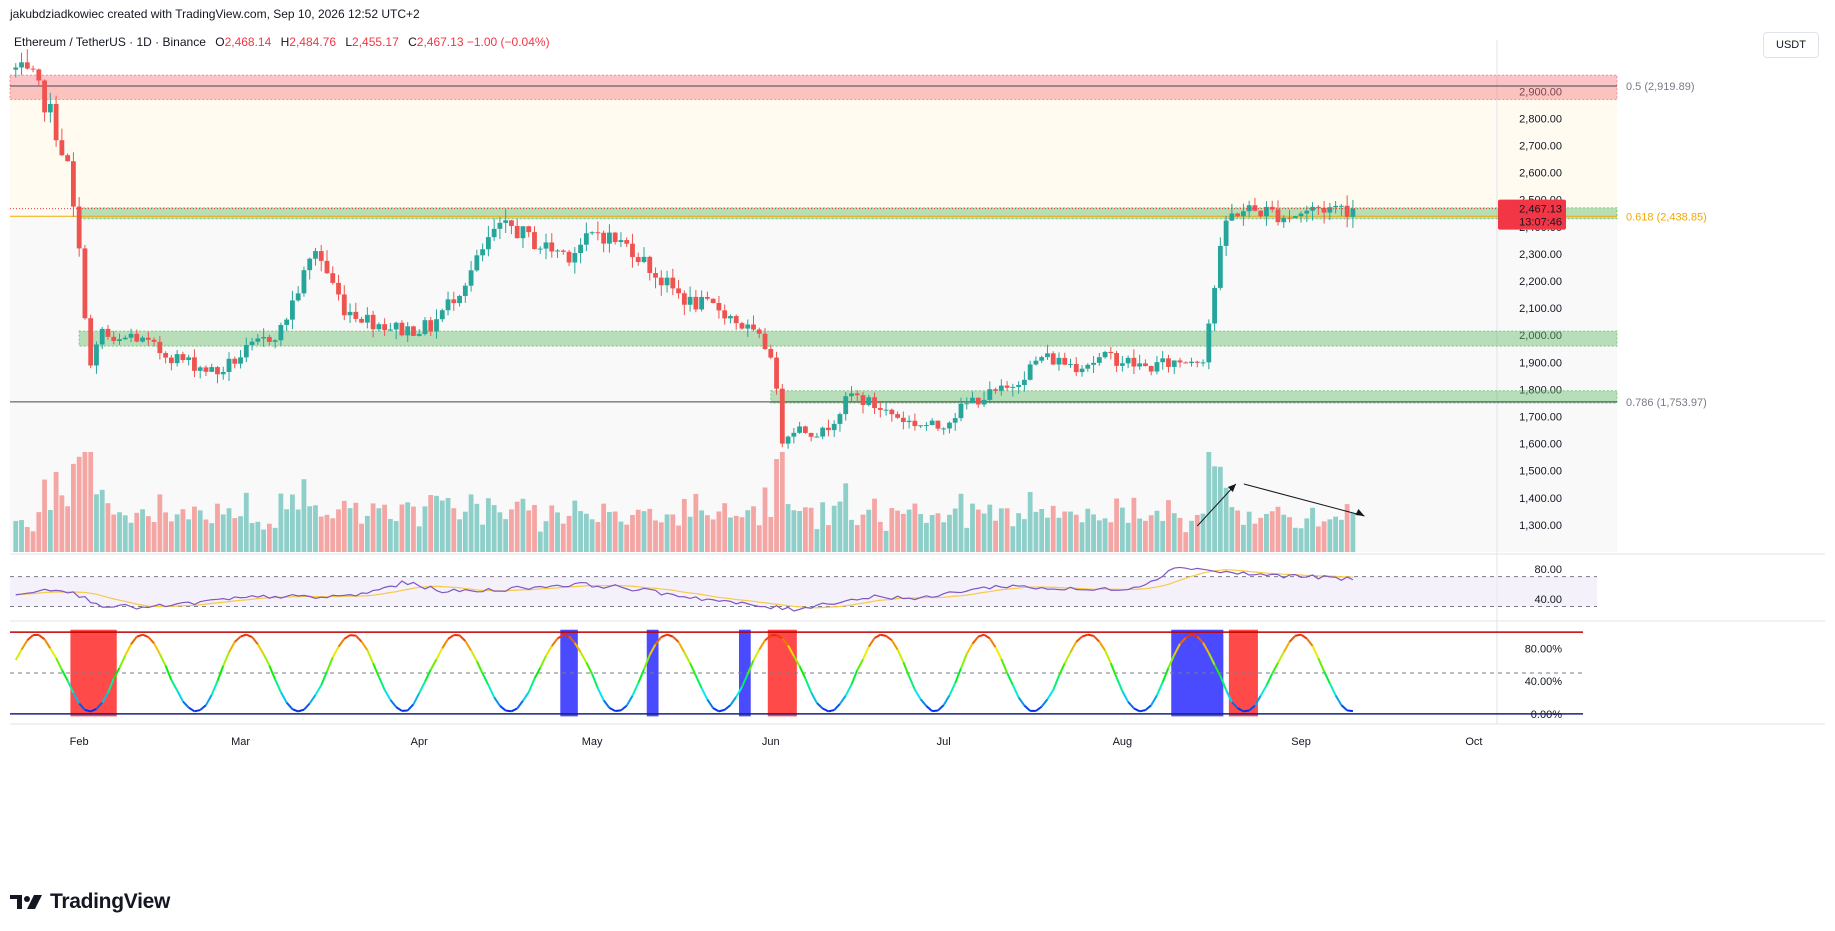 This screenshot has width=1835, height=931. What do you see at coordinates (110, 42) in the screenshot?
I see `symbol-name: Ethereum / TetherUS · 1D · Binance` at bounding box center [110, 42].